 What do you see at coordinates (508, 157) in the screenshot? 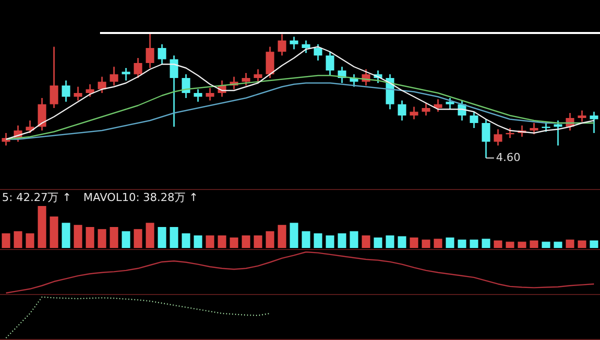
I see `annotation: 4.60` at bounding box center [508, 157].